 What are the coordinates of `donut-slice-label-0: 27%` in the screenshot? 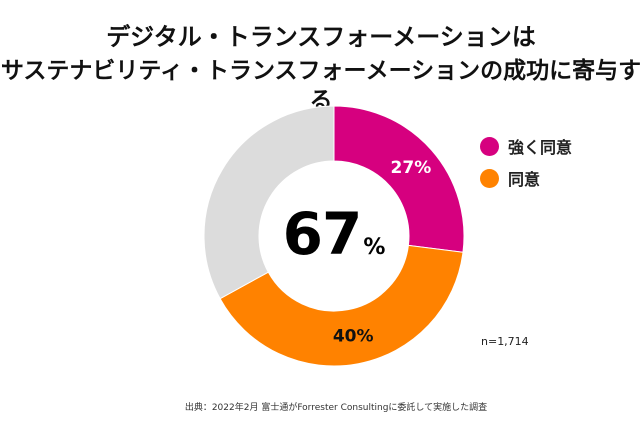 It's located at (411, 168).